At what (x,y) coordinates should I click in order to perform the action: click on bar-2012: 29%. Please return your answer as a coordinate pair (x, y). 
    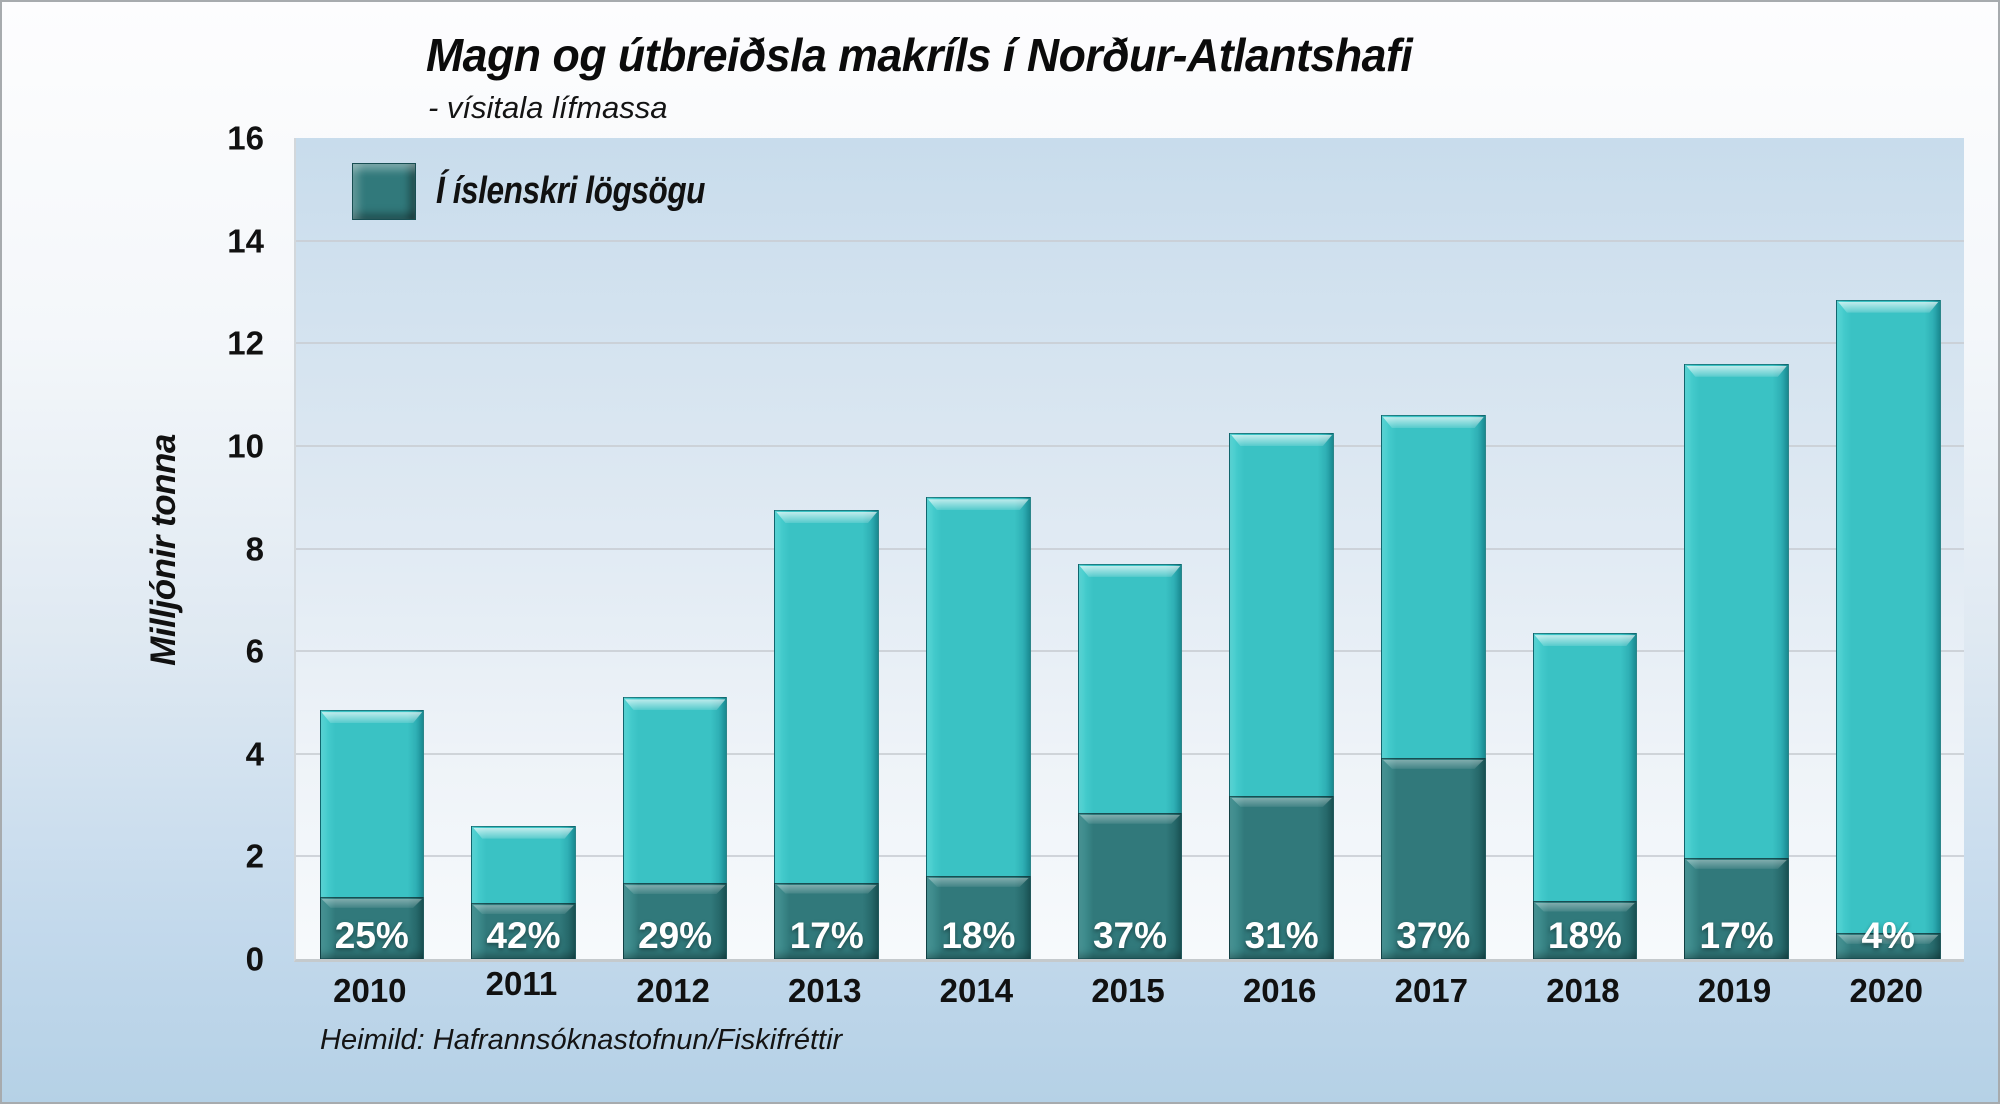
    Looking at the image, I should click on (675, 828).